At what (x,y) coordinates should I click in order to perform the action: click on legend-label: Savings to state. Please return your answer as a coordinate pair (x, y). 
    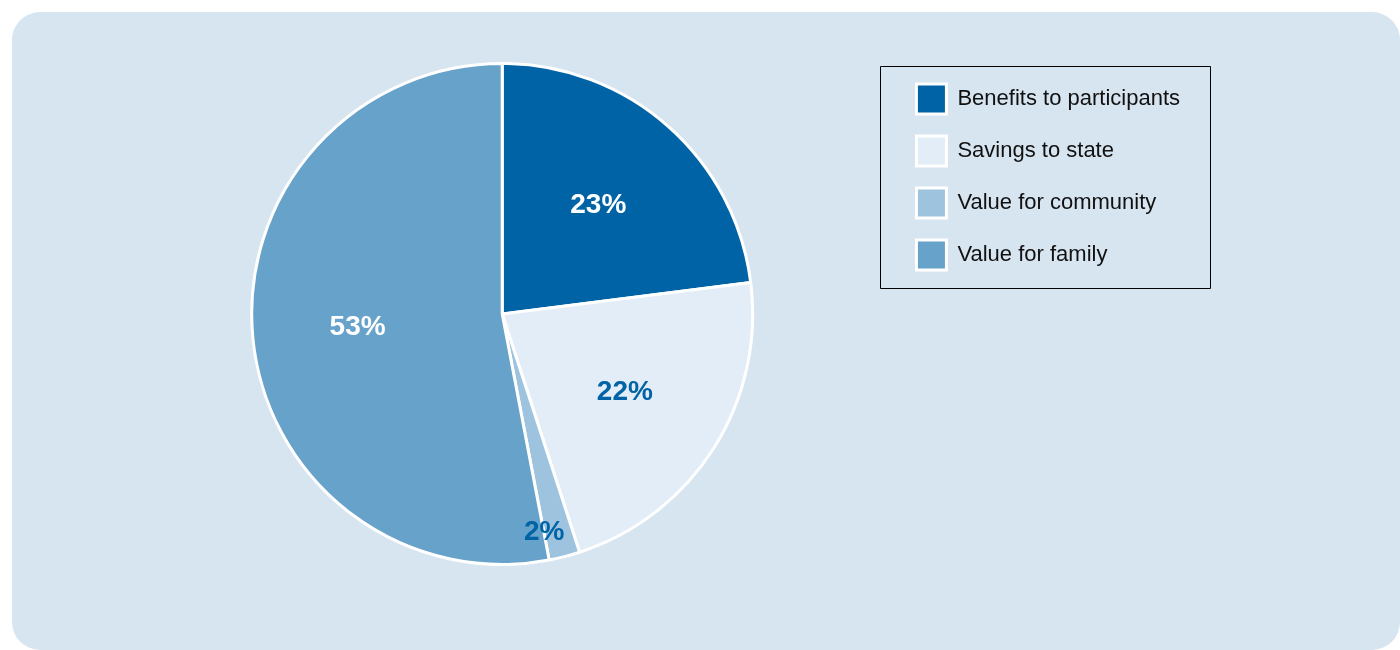
    Looking at the image, I should click on (1035, 150).